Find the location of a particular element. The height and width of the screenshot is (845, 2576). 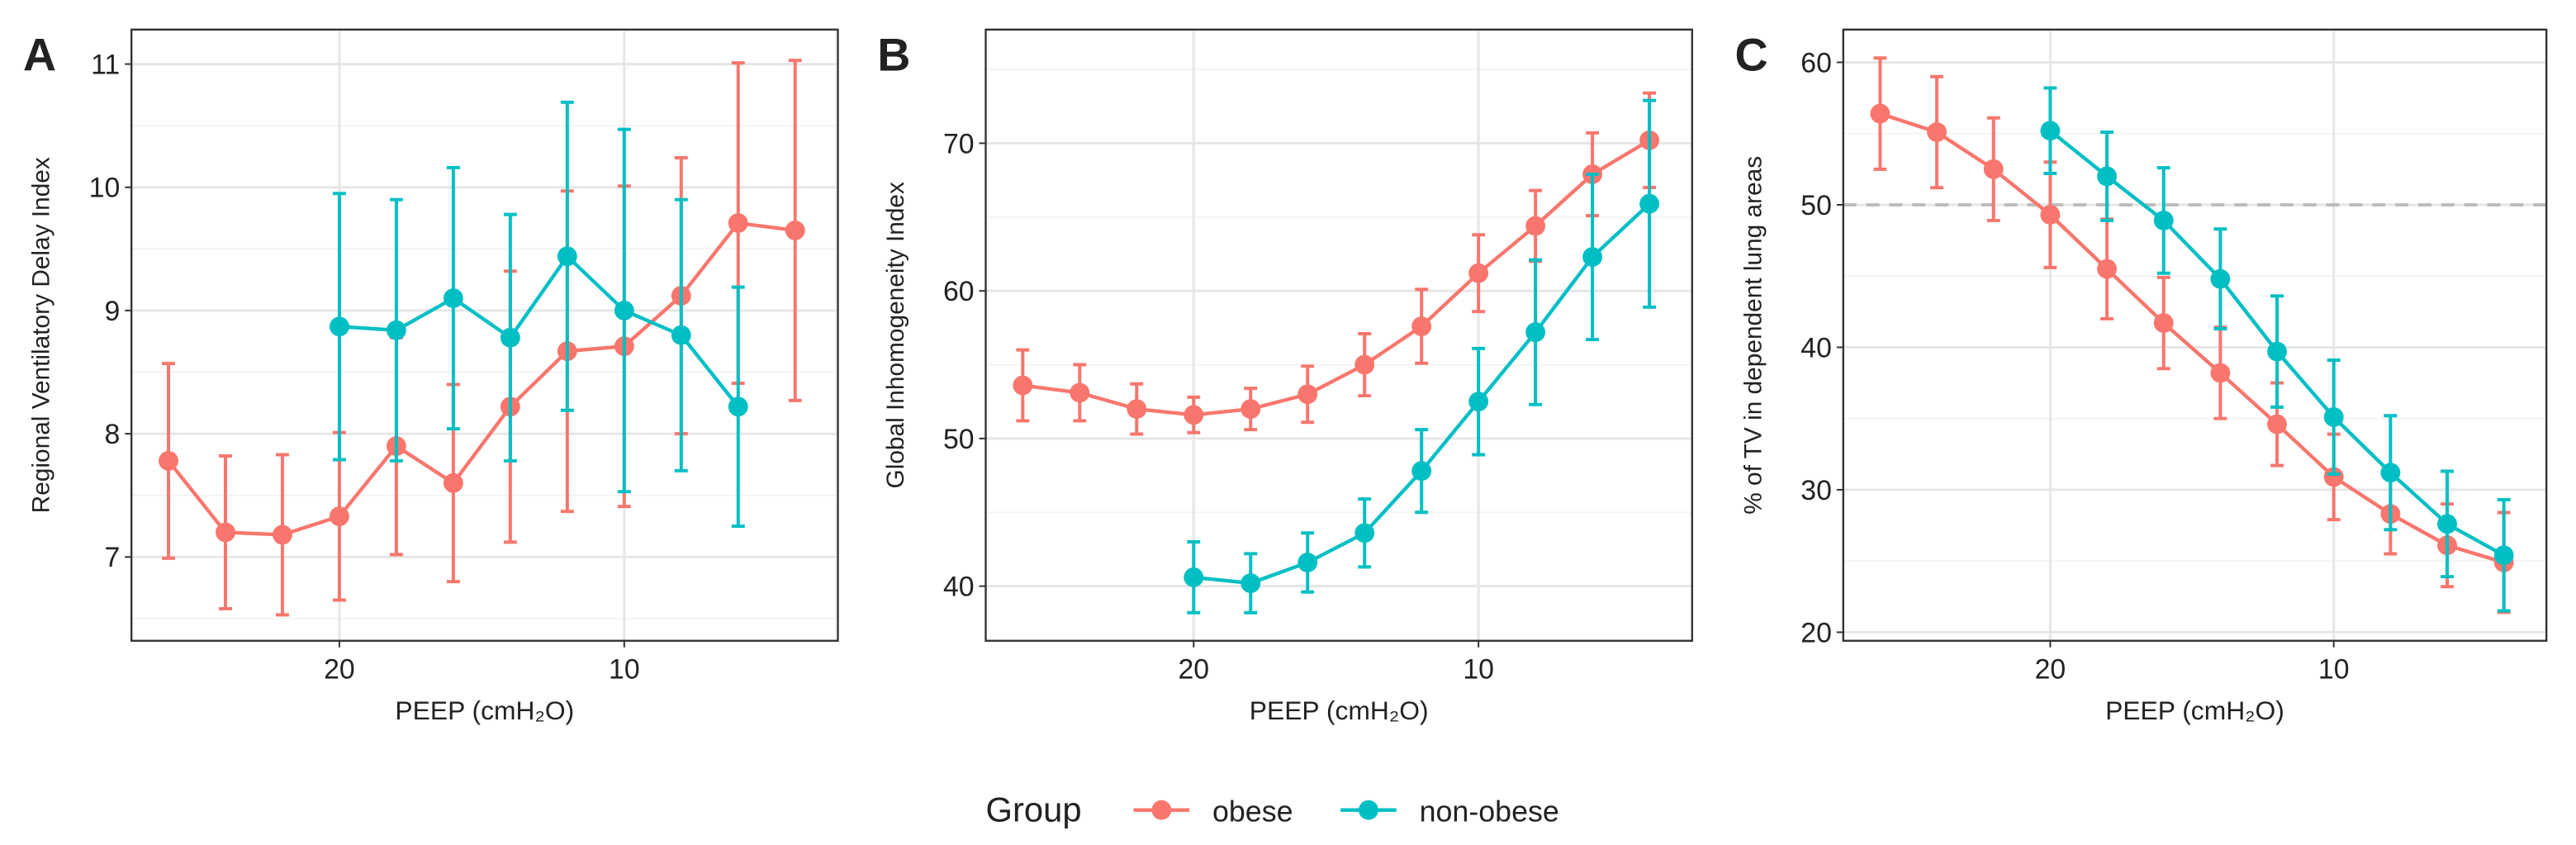

legend-item: non-obese is located at coordinates (1449, 812).